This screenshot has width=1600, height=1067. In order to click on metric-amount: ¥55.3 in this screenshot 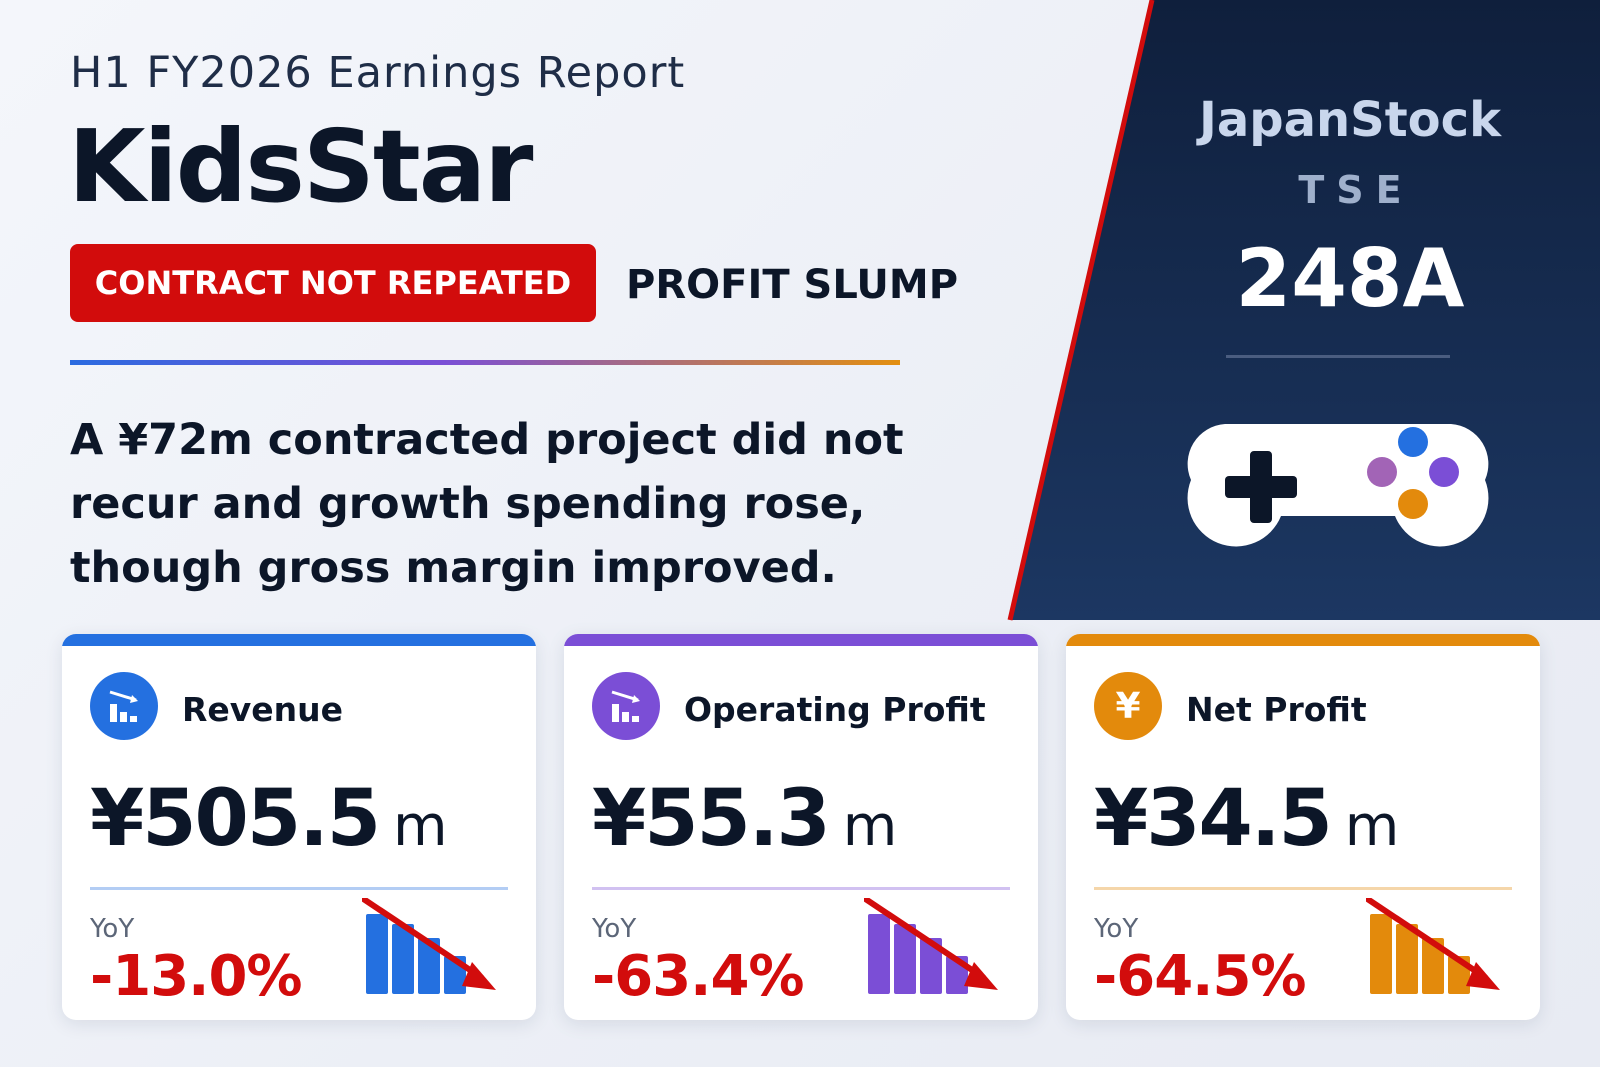, I will do `click(711, 819)`.